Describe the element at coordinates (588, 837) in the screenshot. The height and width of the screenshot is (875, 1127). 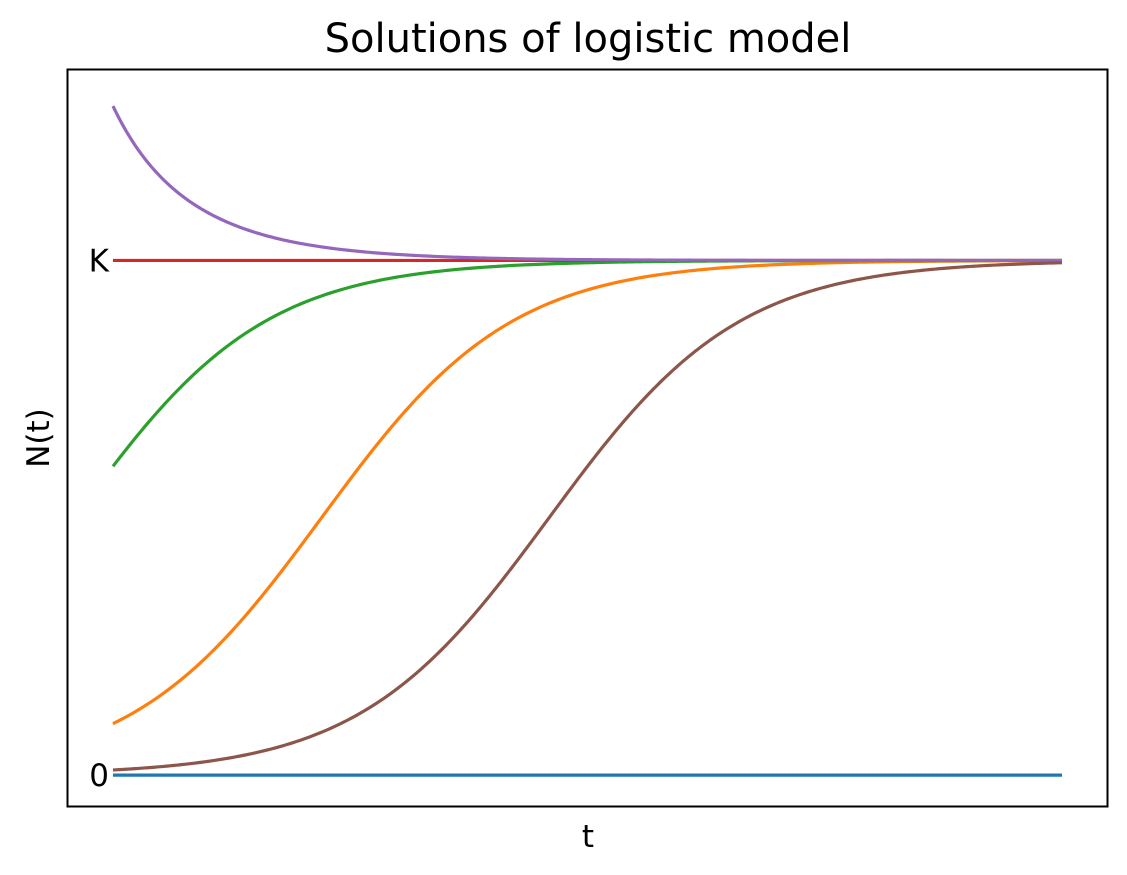
I see `x-axis-label: t` at that location.